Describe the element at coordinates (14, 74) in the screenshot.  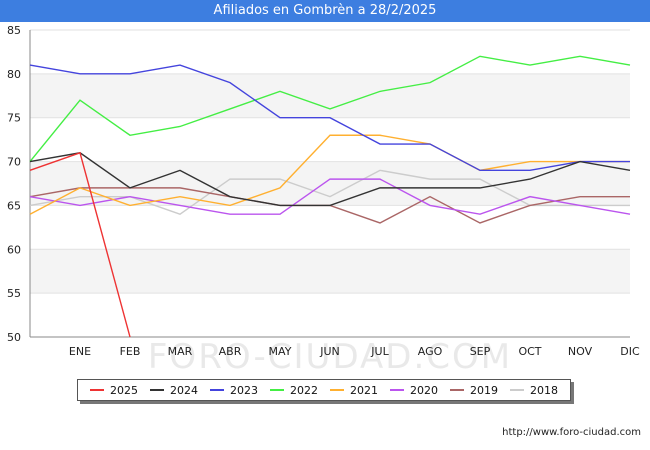
I see `y-tick-label: 80` at that location.